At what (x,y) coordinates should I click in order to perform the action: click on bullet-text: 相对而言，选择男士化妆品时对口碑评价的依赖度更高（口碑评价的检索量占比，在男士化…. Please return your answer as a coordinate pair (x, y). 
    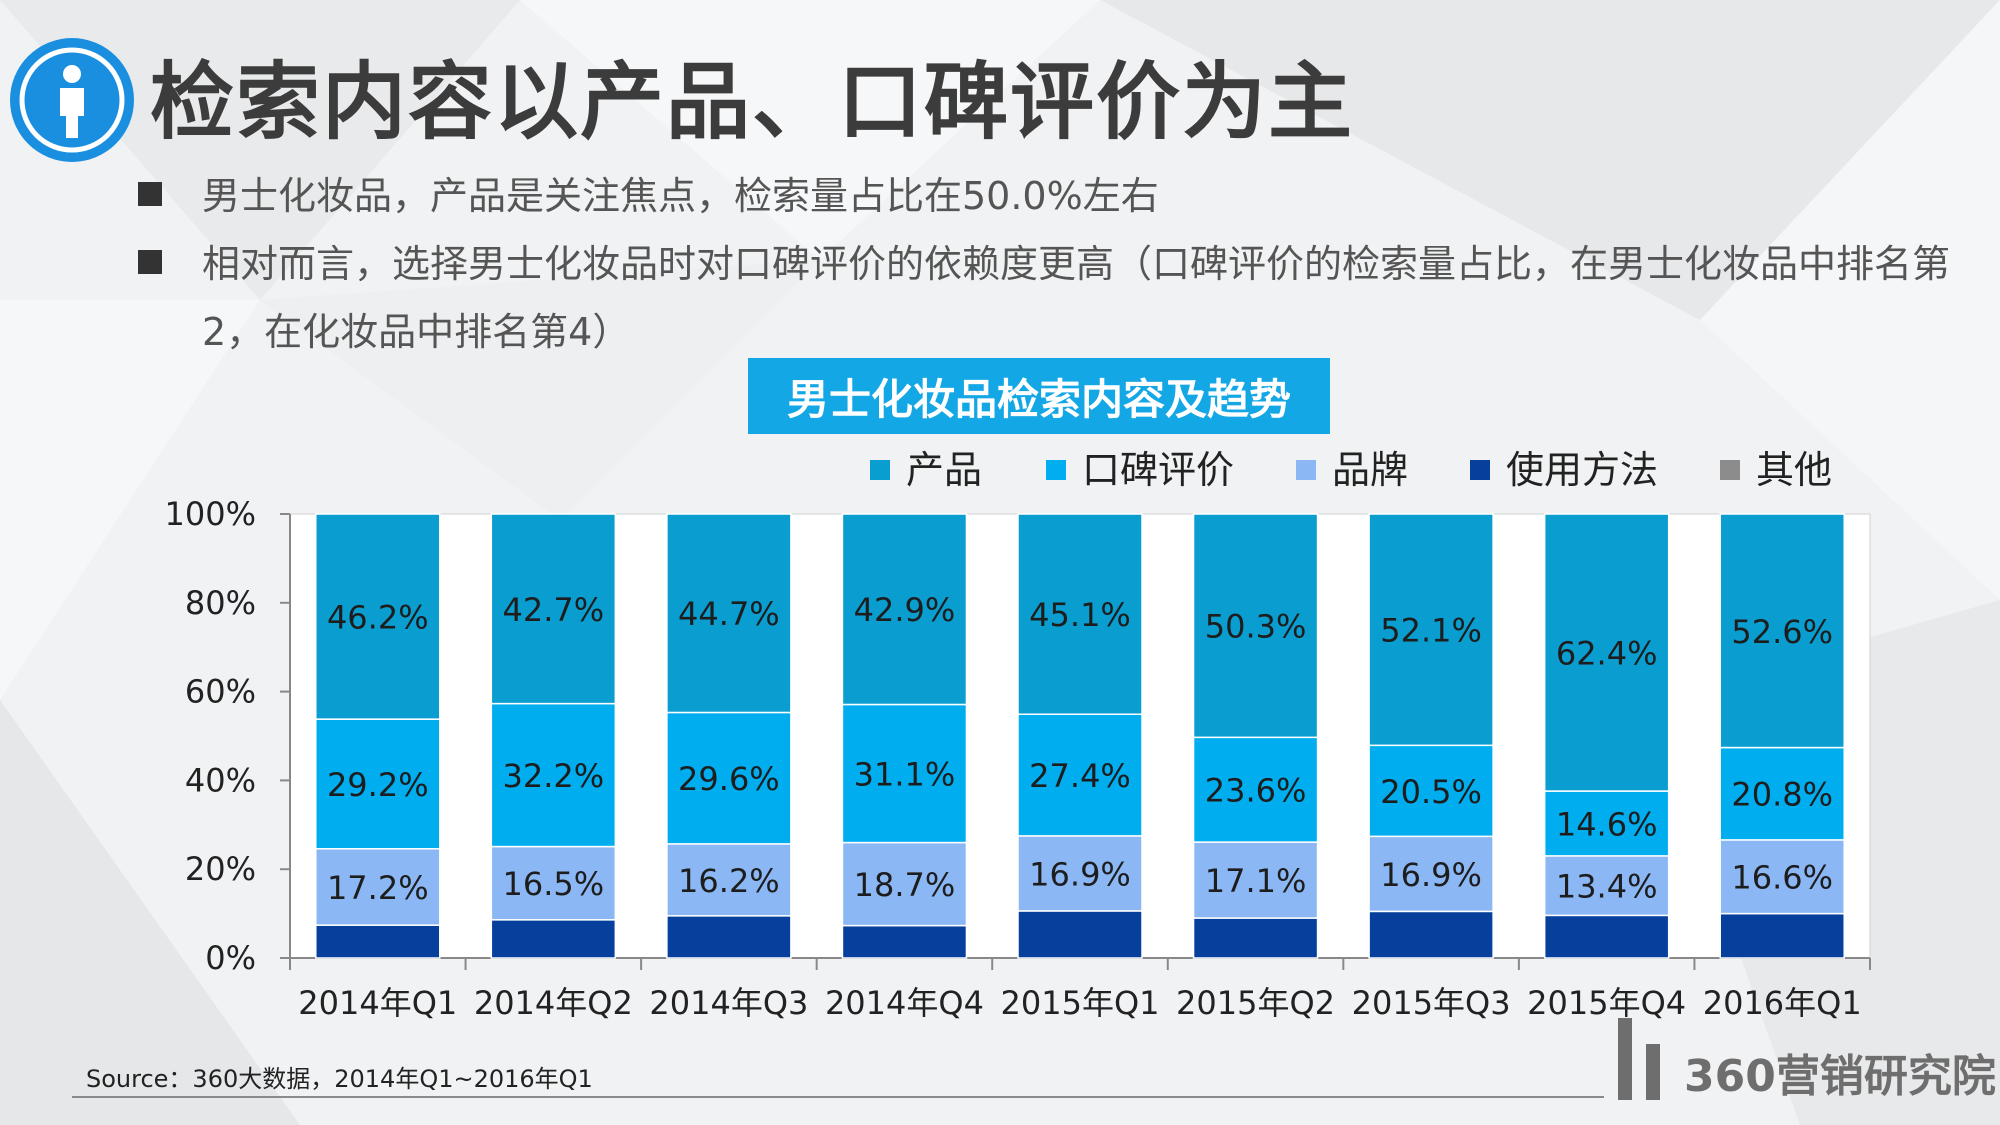
    Looking at the image, I should click on (1076, 298).